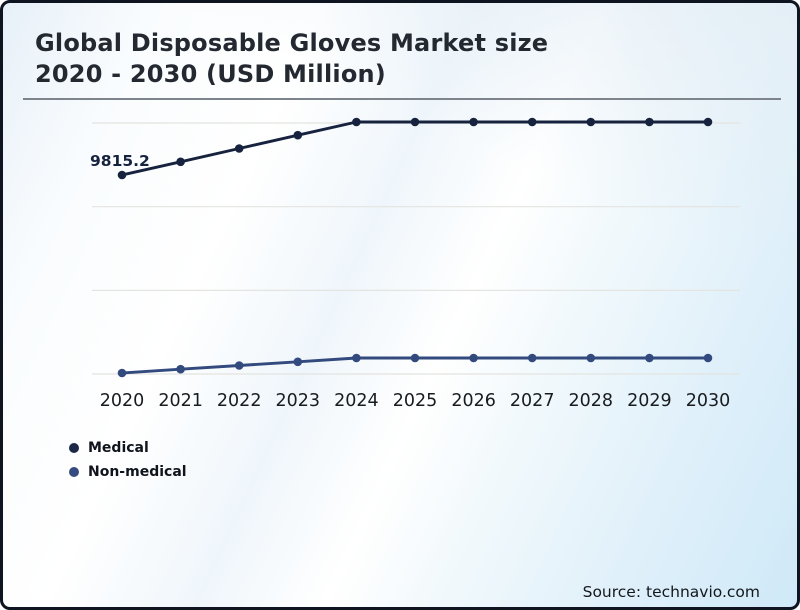 Image resolution: width=800 pixels, height=610 pixels. Describe the element at coordinates (180, 369) in the screenshot. I see `point-non-medical-2021` at that location.